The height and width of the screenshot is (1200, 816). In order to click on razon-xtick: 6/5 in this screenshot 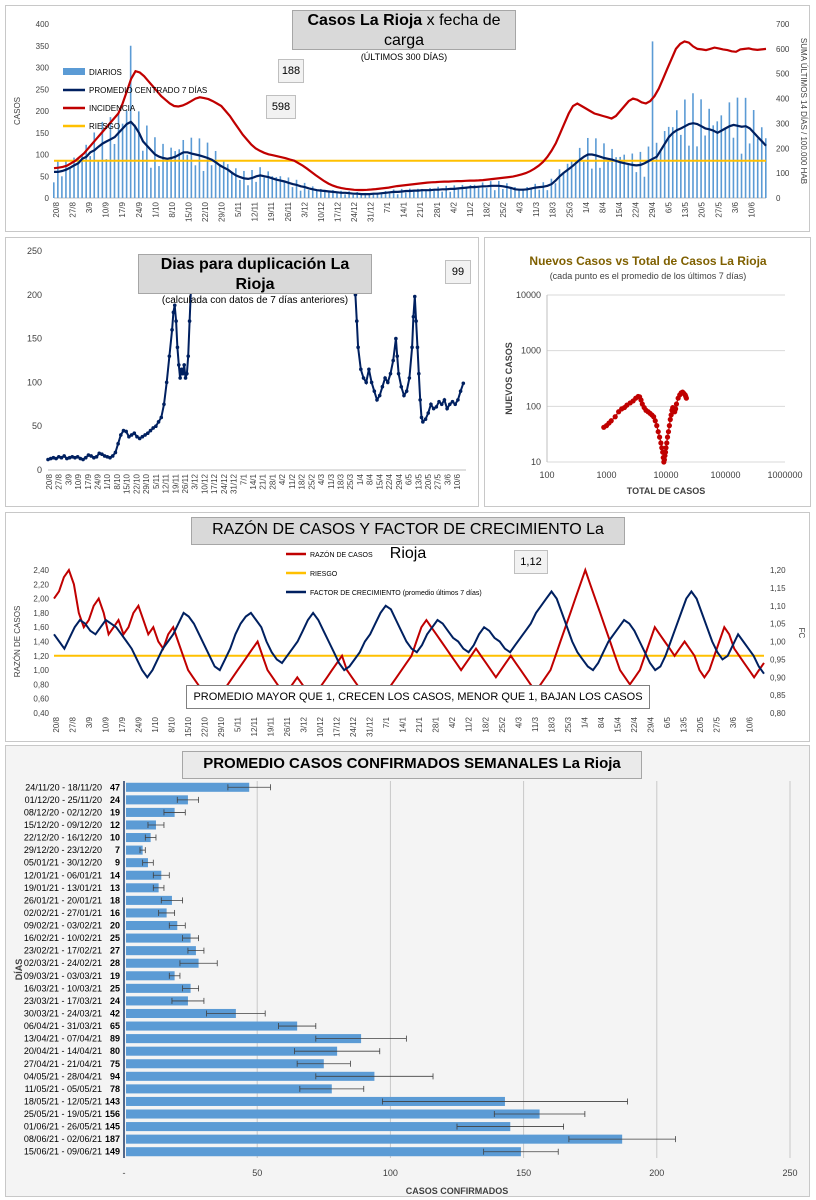, I will do `click(667, 722)`.